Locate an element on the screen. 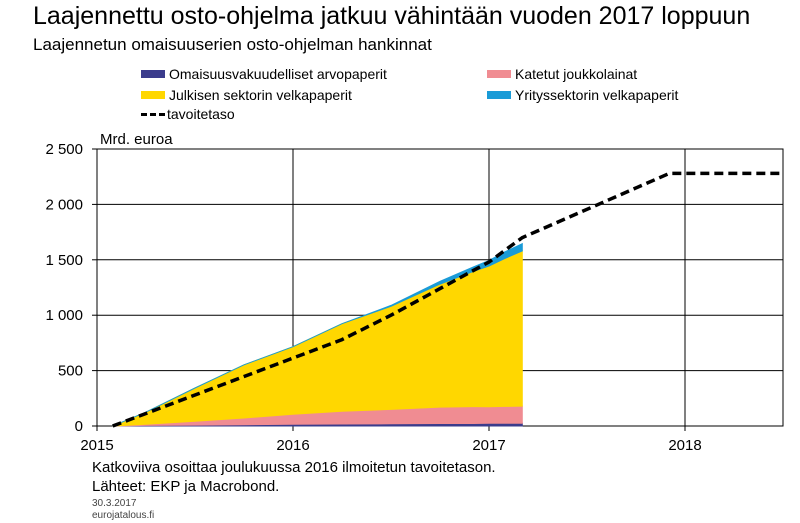 The width and height of the screenshot is (800, 523). legend-item-abs: Omaisuusvakuudelliset arvopaperit is located at coordinates (264, 74).